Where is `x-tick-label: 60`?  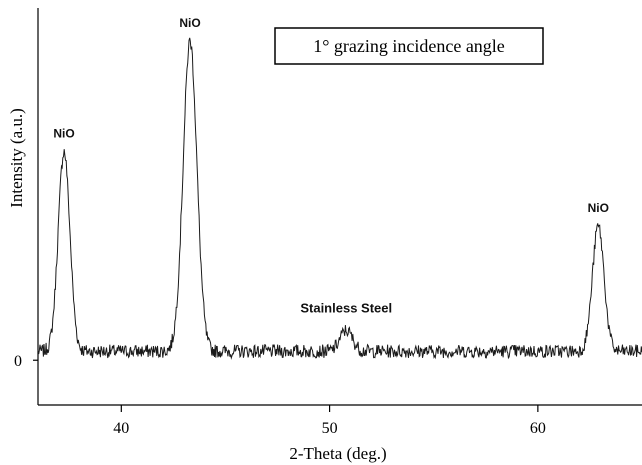
x-tick-label: 60 is located at coordinates (538, 428).